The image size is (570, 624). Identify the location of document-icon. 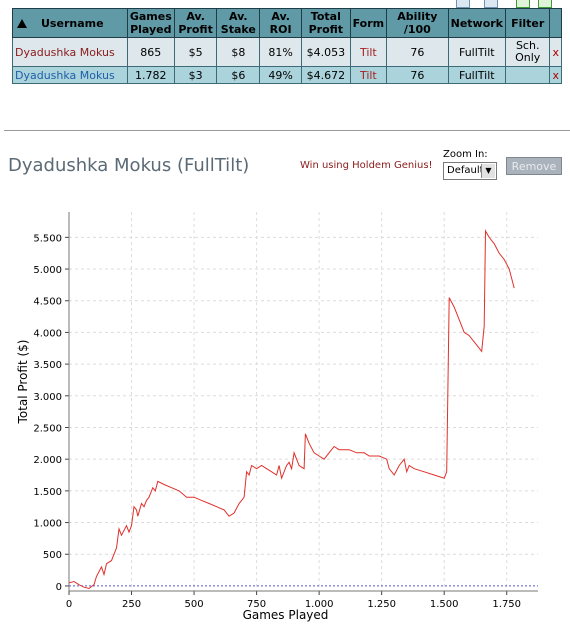
(491, 4).